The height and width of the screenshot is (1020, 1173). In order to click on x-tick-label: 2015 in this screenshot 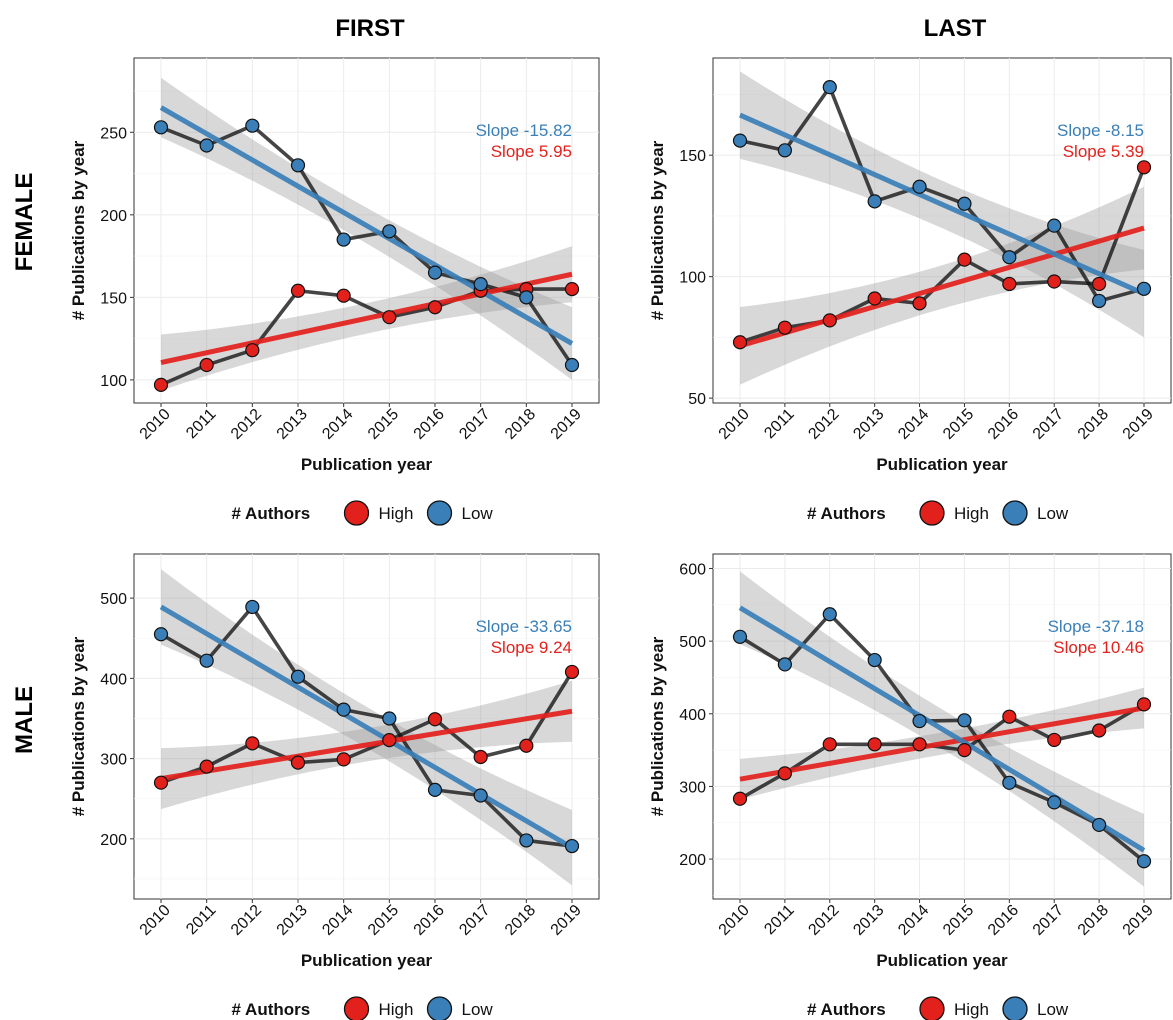, I will do `click(383, 920)`.